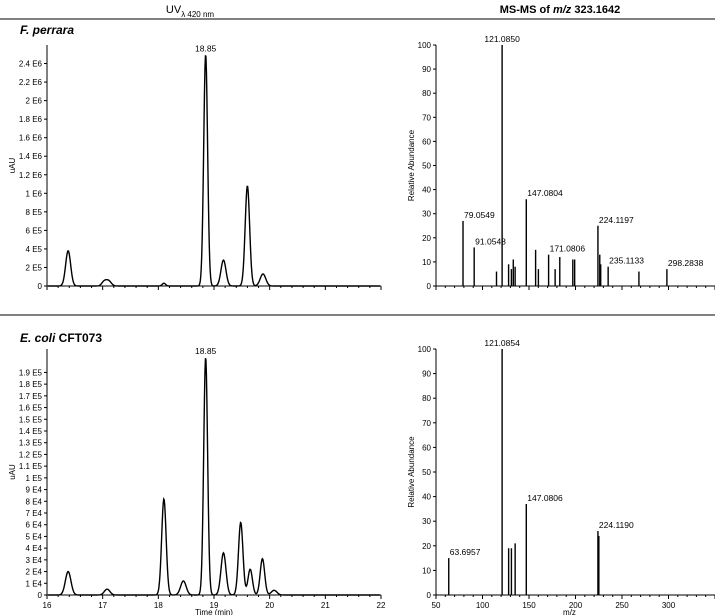 This screenshot has height=615, width=715. What do you see at coordinates (545, 193) in the screenshot?
I see `peak-label: 147.0804` at bounding box center [545, 193].